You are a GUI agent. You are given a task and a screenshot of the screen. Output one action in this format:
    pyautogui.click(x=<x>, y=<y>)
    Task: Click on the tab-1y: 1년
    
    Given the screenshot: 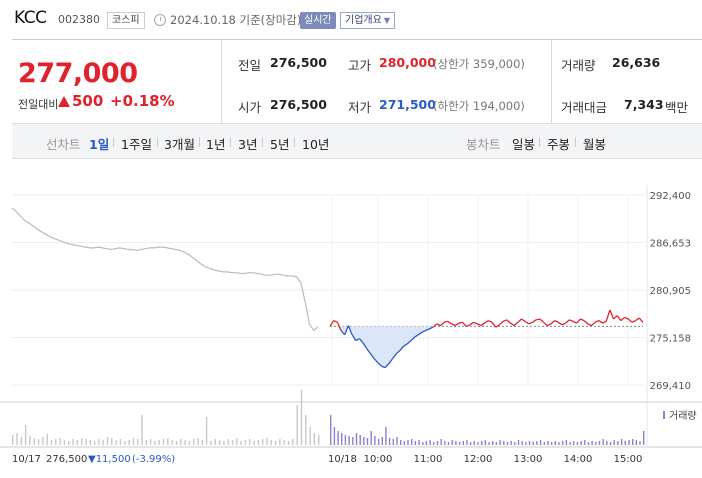 What is the action you would take?
    pyautogui.click(x=216, y=144)
    